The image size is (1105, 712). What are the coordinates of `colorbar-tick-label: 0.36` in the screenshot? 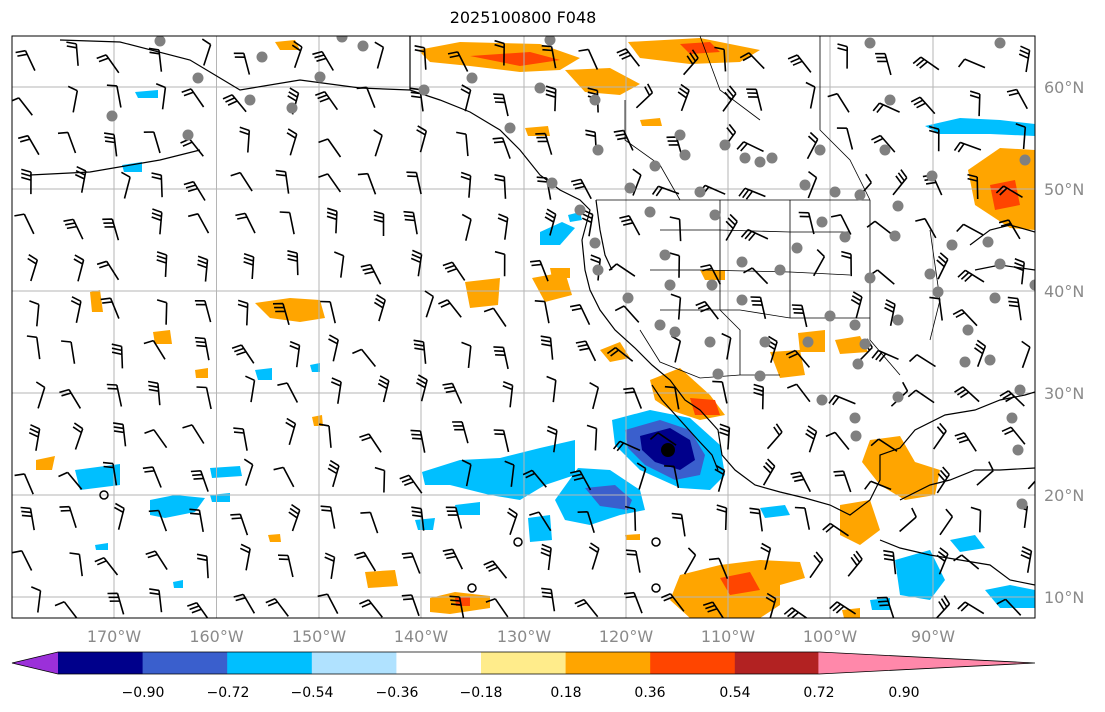 It's located at (649, 693).